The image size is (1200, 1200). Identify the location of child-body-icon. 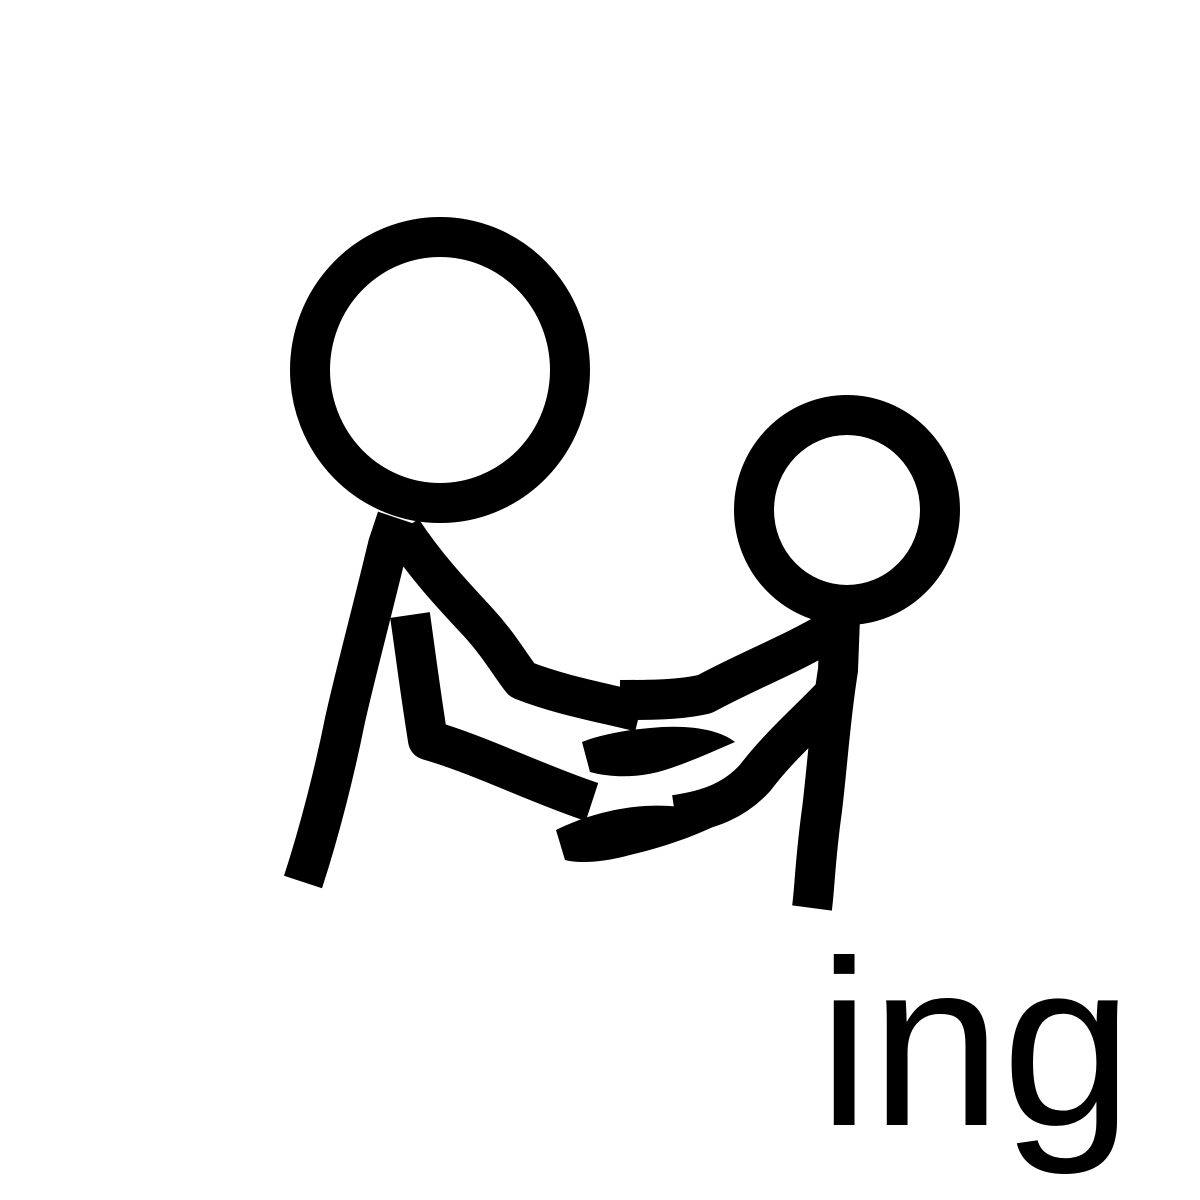
(826, 764).